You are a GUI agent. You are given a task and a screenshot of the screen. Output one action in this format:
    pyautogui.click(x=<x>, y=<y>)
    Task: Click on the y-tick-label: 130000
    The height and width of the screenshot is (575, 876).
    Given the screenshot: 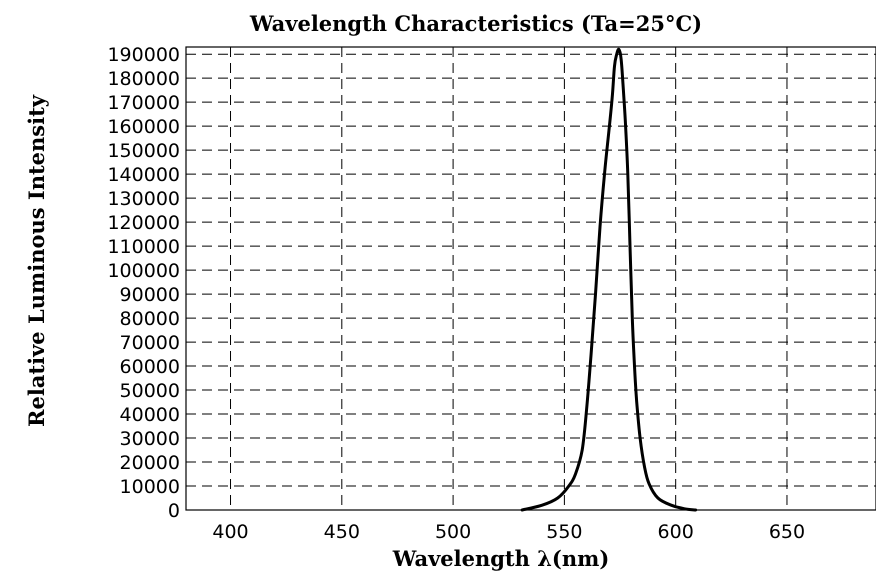 What is the action you would take?
    pyautogui.click(x=143, y=199)
    